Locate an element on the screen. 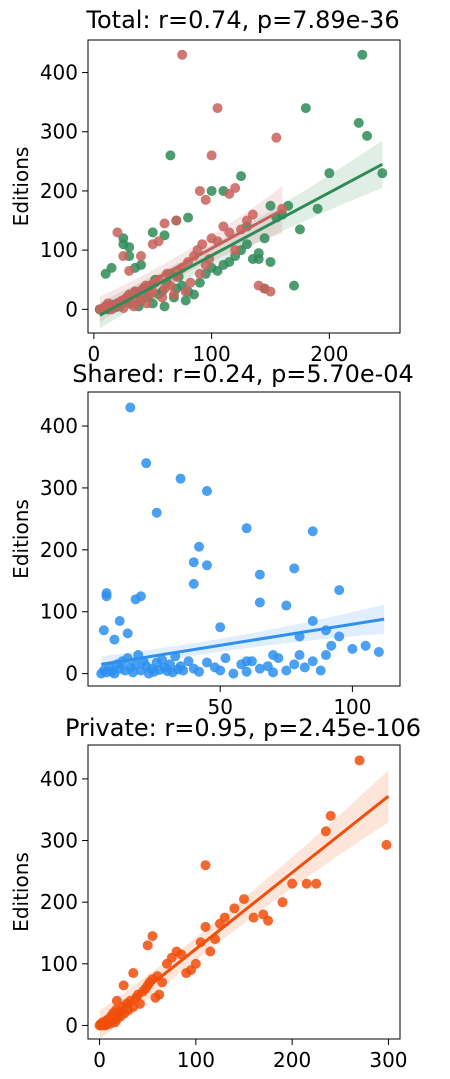  chart-title: Private: r=0.95, p=2.45e-106 is located at coordinates (243, 728).